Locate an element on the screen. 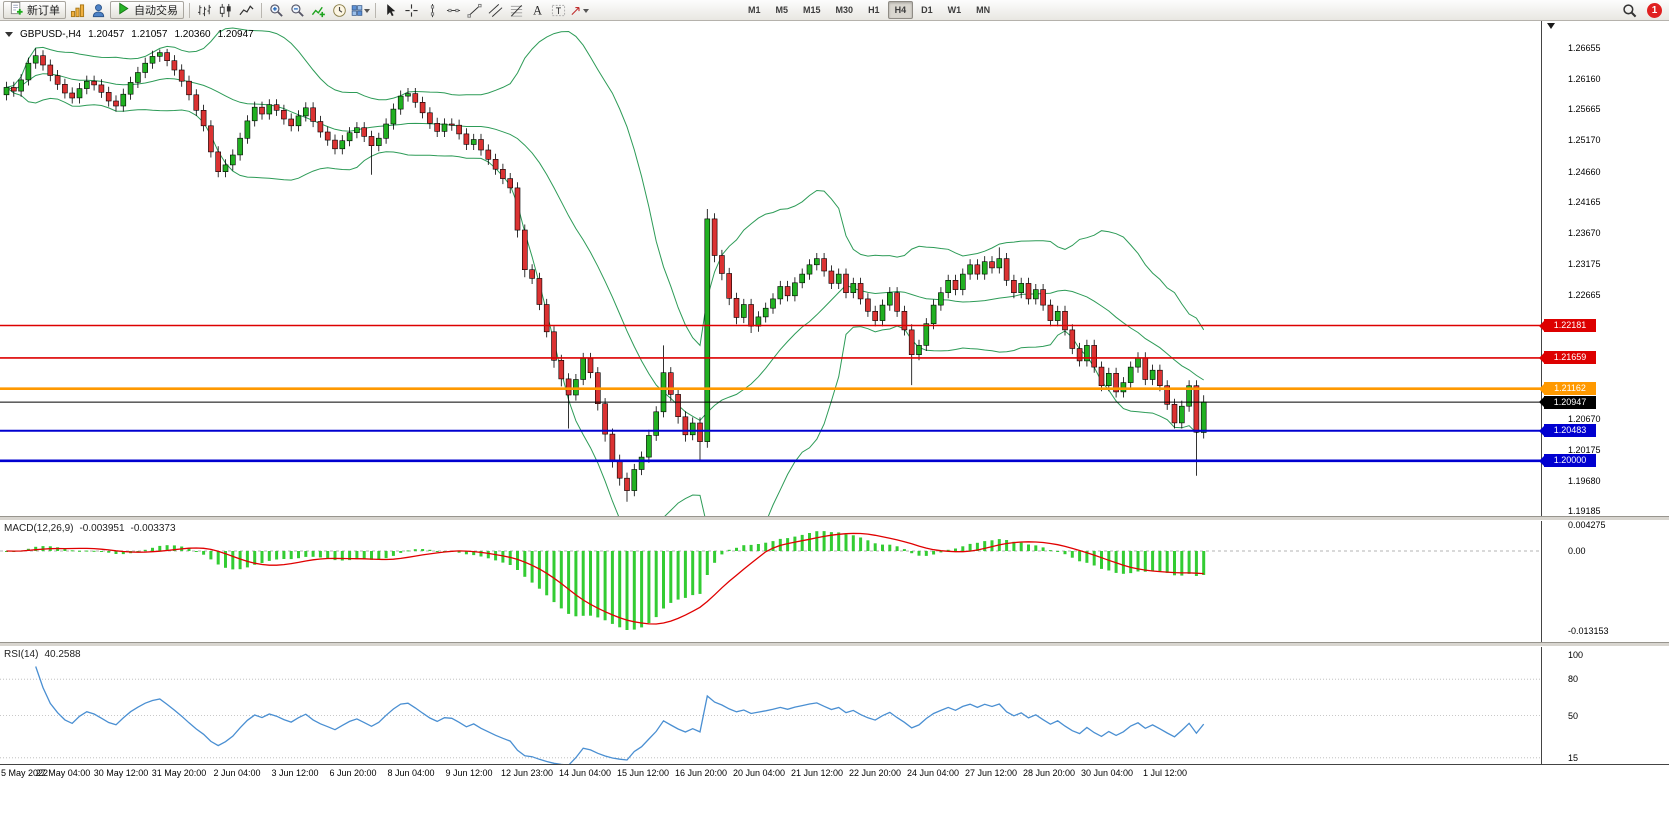  zoom-out-icon is located at coordinates (297, 10).